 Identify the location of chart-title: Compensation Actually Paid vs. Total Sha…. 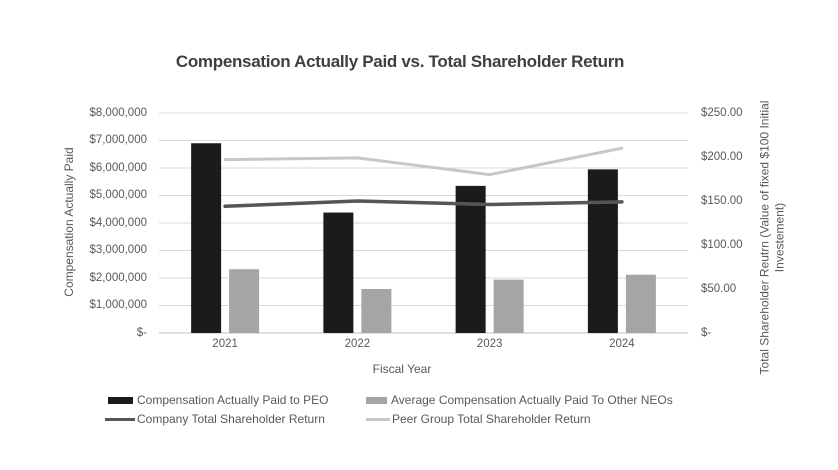
(400, 61).